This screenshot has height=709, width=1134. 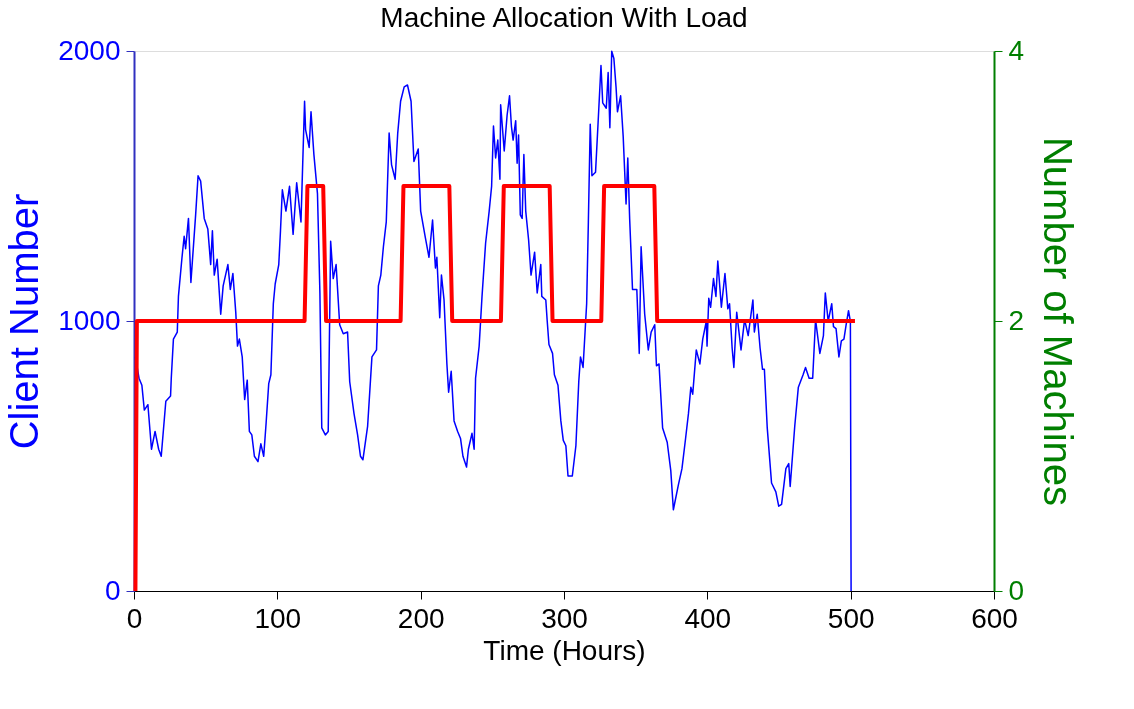 What do you see at coordinates (1016, 50) in the screenshot?
I see `y2-tick-label: 4` at bounding box center [1016, 50].